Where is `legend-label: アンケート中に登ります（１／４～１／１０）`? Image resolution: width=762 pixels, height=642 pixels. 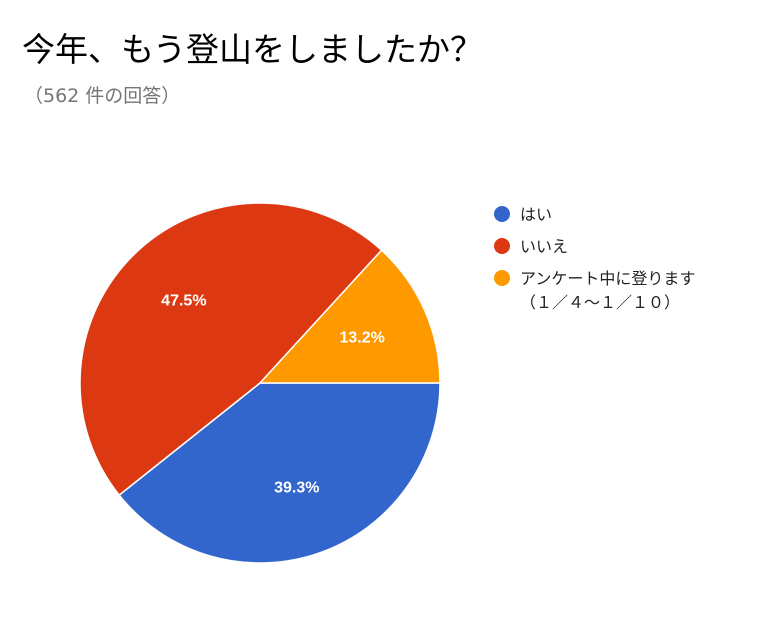
legend-label: アンケート中に登ります（１／４～１／１０） is located at coordinates (608, 290).